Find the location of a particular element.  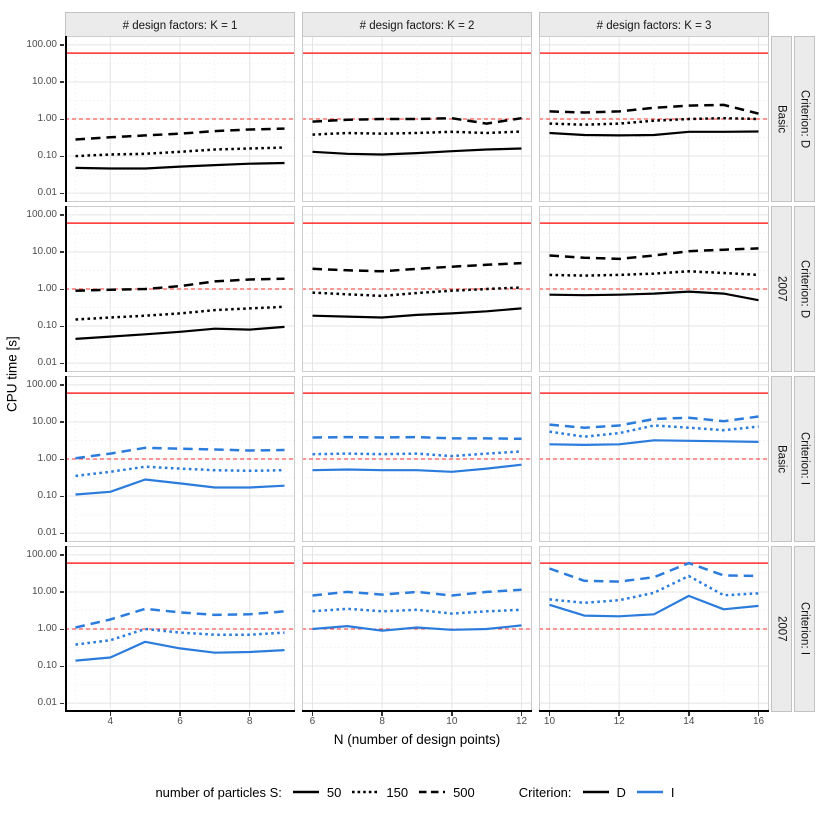

panel-row4-col2 is located at coordinates (417, 629).